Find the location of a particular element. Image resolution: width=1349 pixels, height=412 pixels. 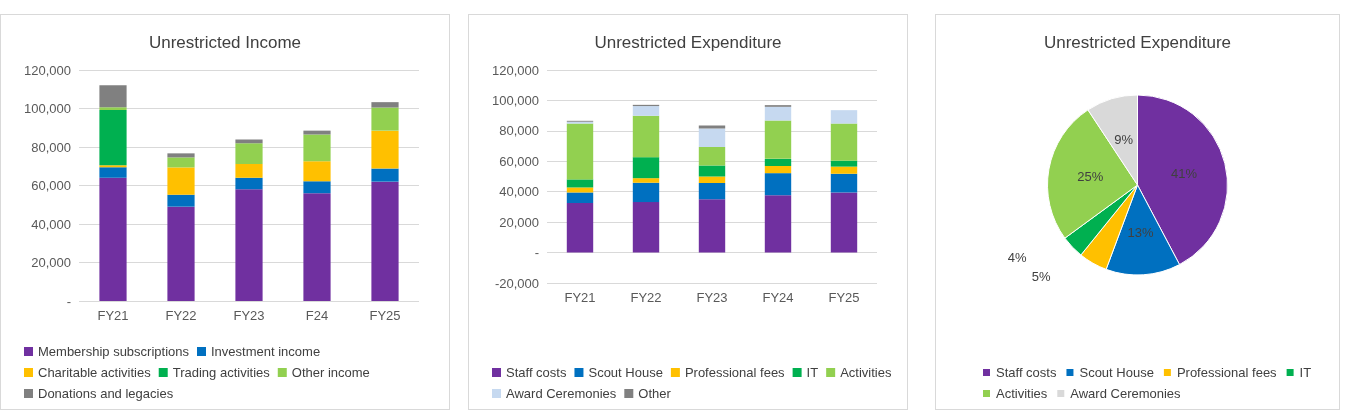

legend-label: Charitable activities is located at coordinates (95, 372).